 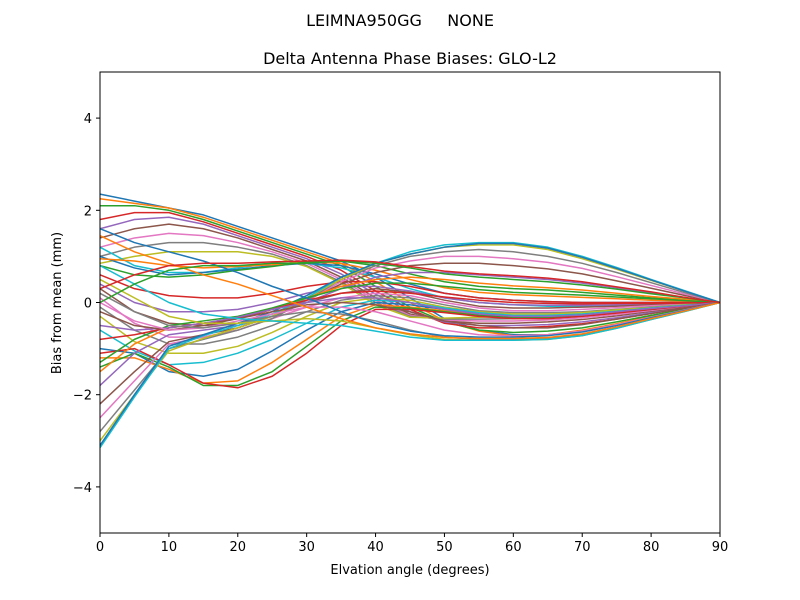 I want to click on x-tick-label: 30, so click(x=306, y=547).